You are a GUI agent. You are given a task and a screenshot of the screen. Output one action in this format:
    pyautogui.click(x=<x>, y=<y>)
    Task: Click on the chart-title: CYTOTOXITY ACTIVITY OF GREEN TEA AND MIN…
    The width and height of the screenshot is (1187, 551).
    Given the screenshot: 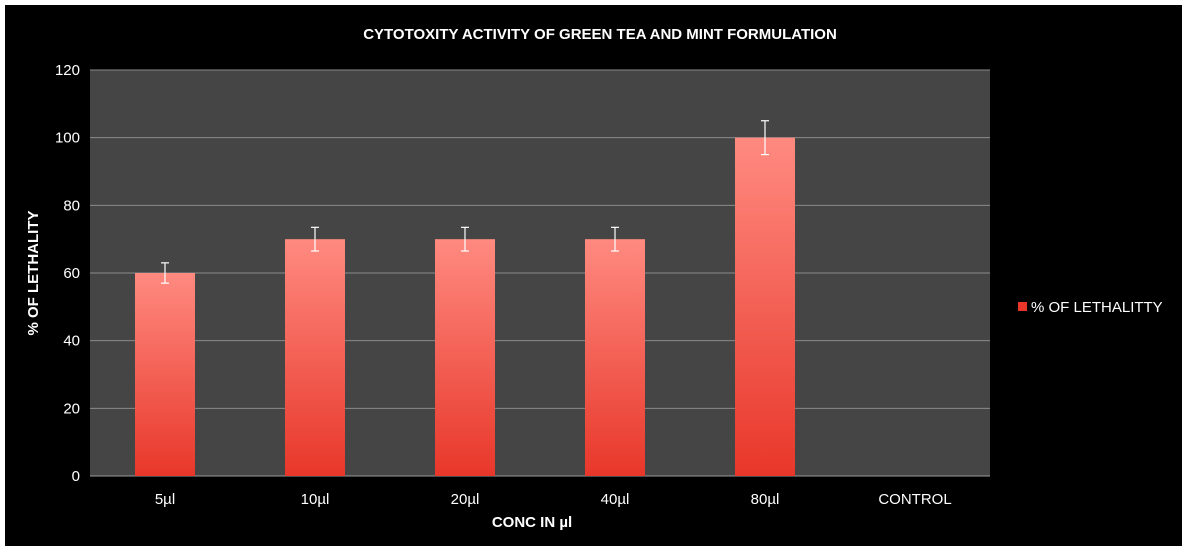 What is the action you would take?
    pyautogui.click(x=600, y=34)
    